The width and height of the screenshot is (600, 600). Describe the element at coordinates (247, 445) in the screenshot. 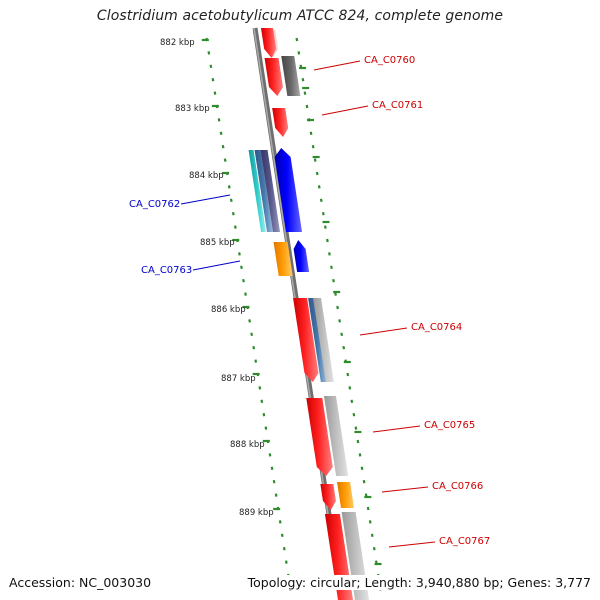

I see `kbp-label: 888 kbp` at that location.